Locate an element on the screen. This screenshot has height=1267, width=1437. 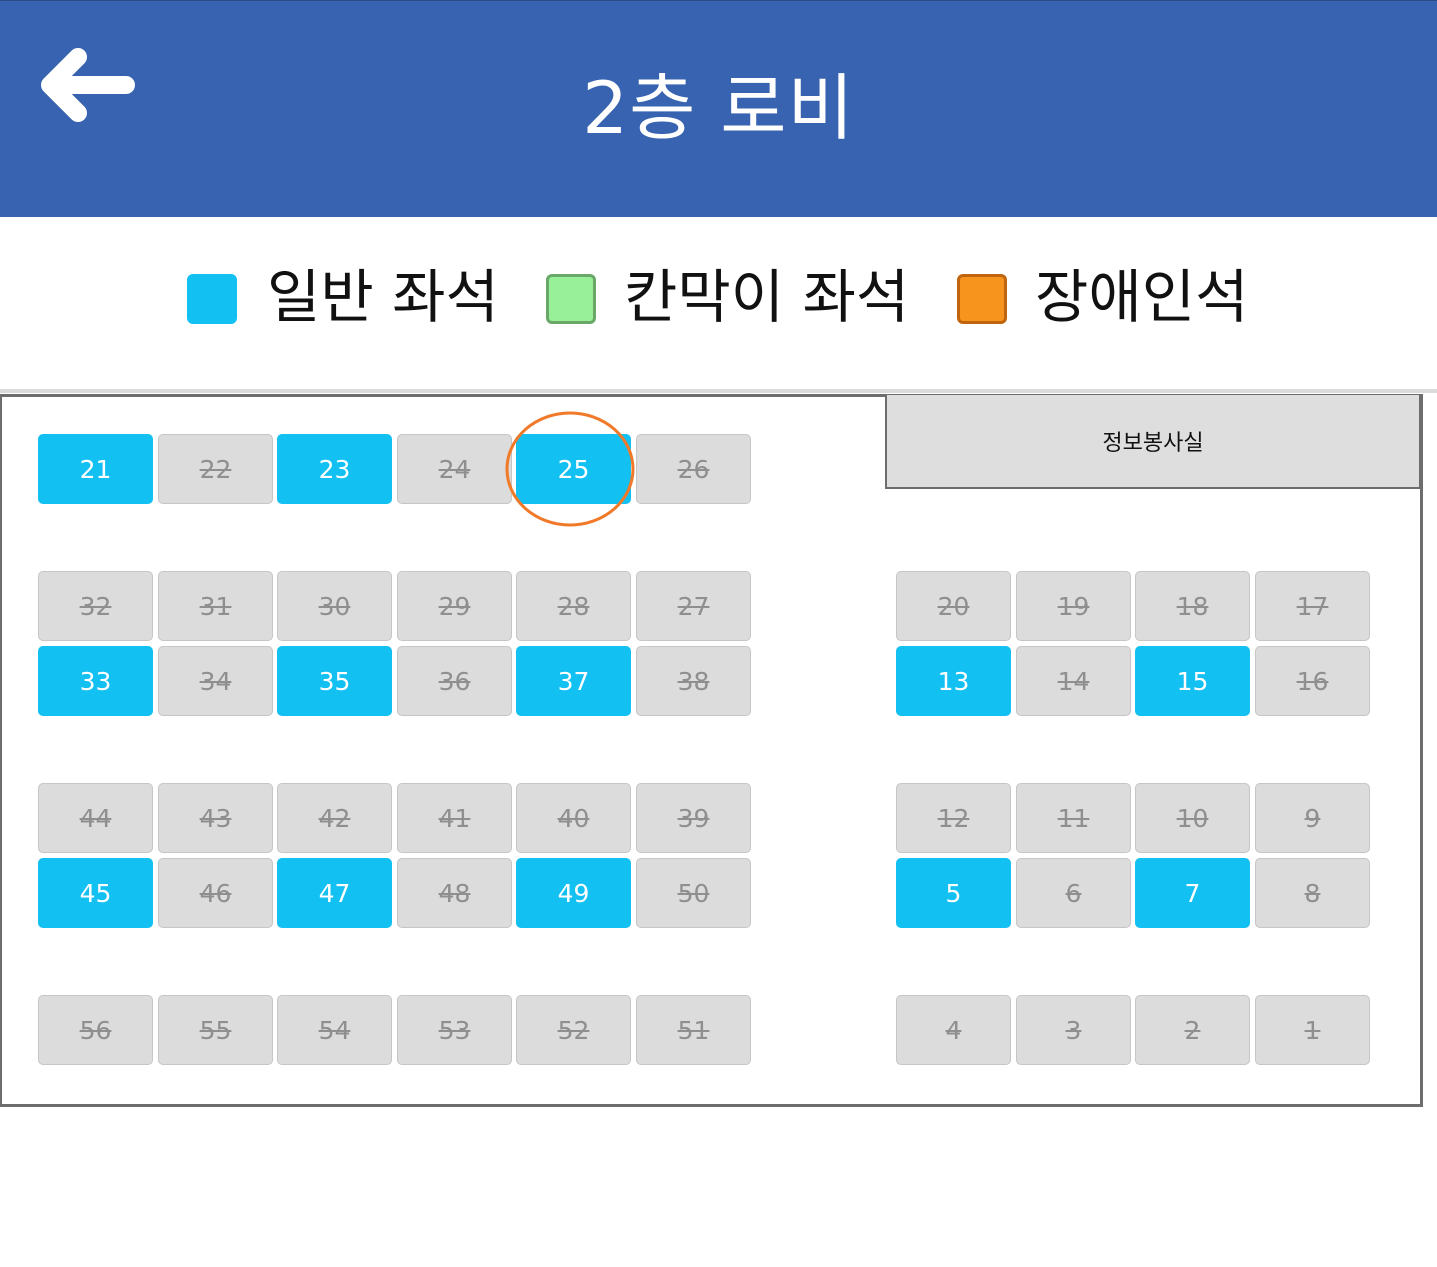
seat-51: 51 is located at coordinates (693, 1030).